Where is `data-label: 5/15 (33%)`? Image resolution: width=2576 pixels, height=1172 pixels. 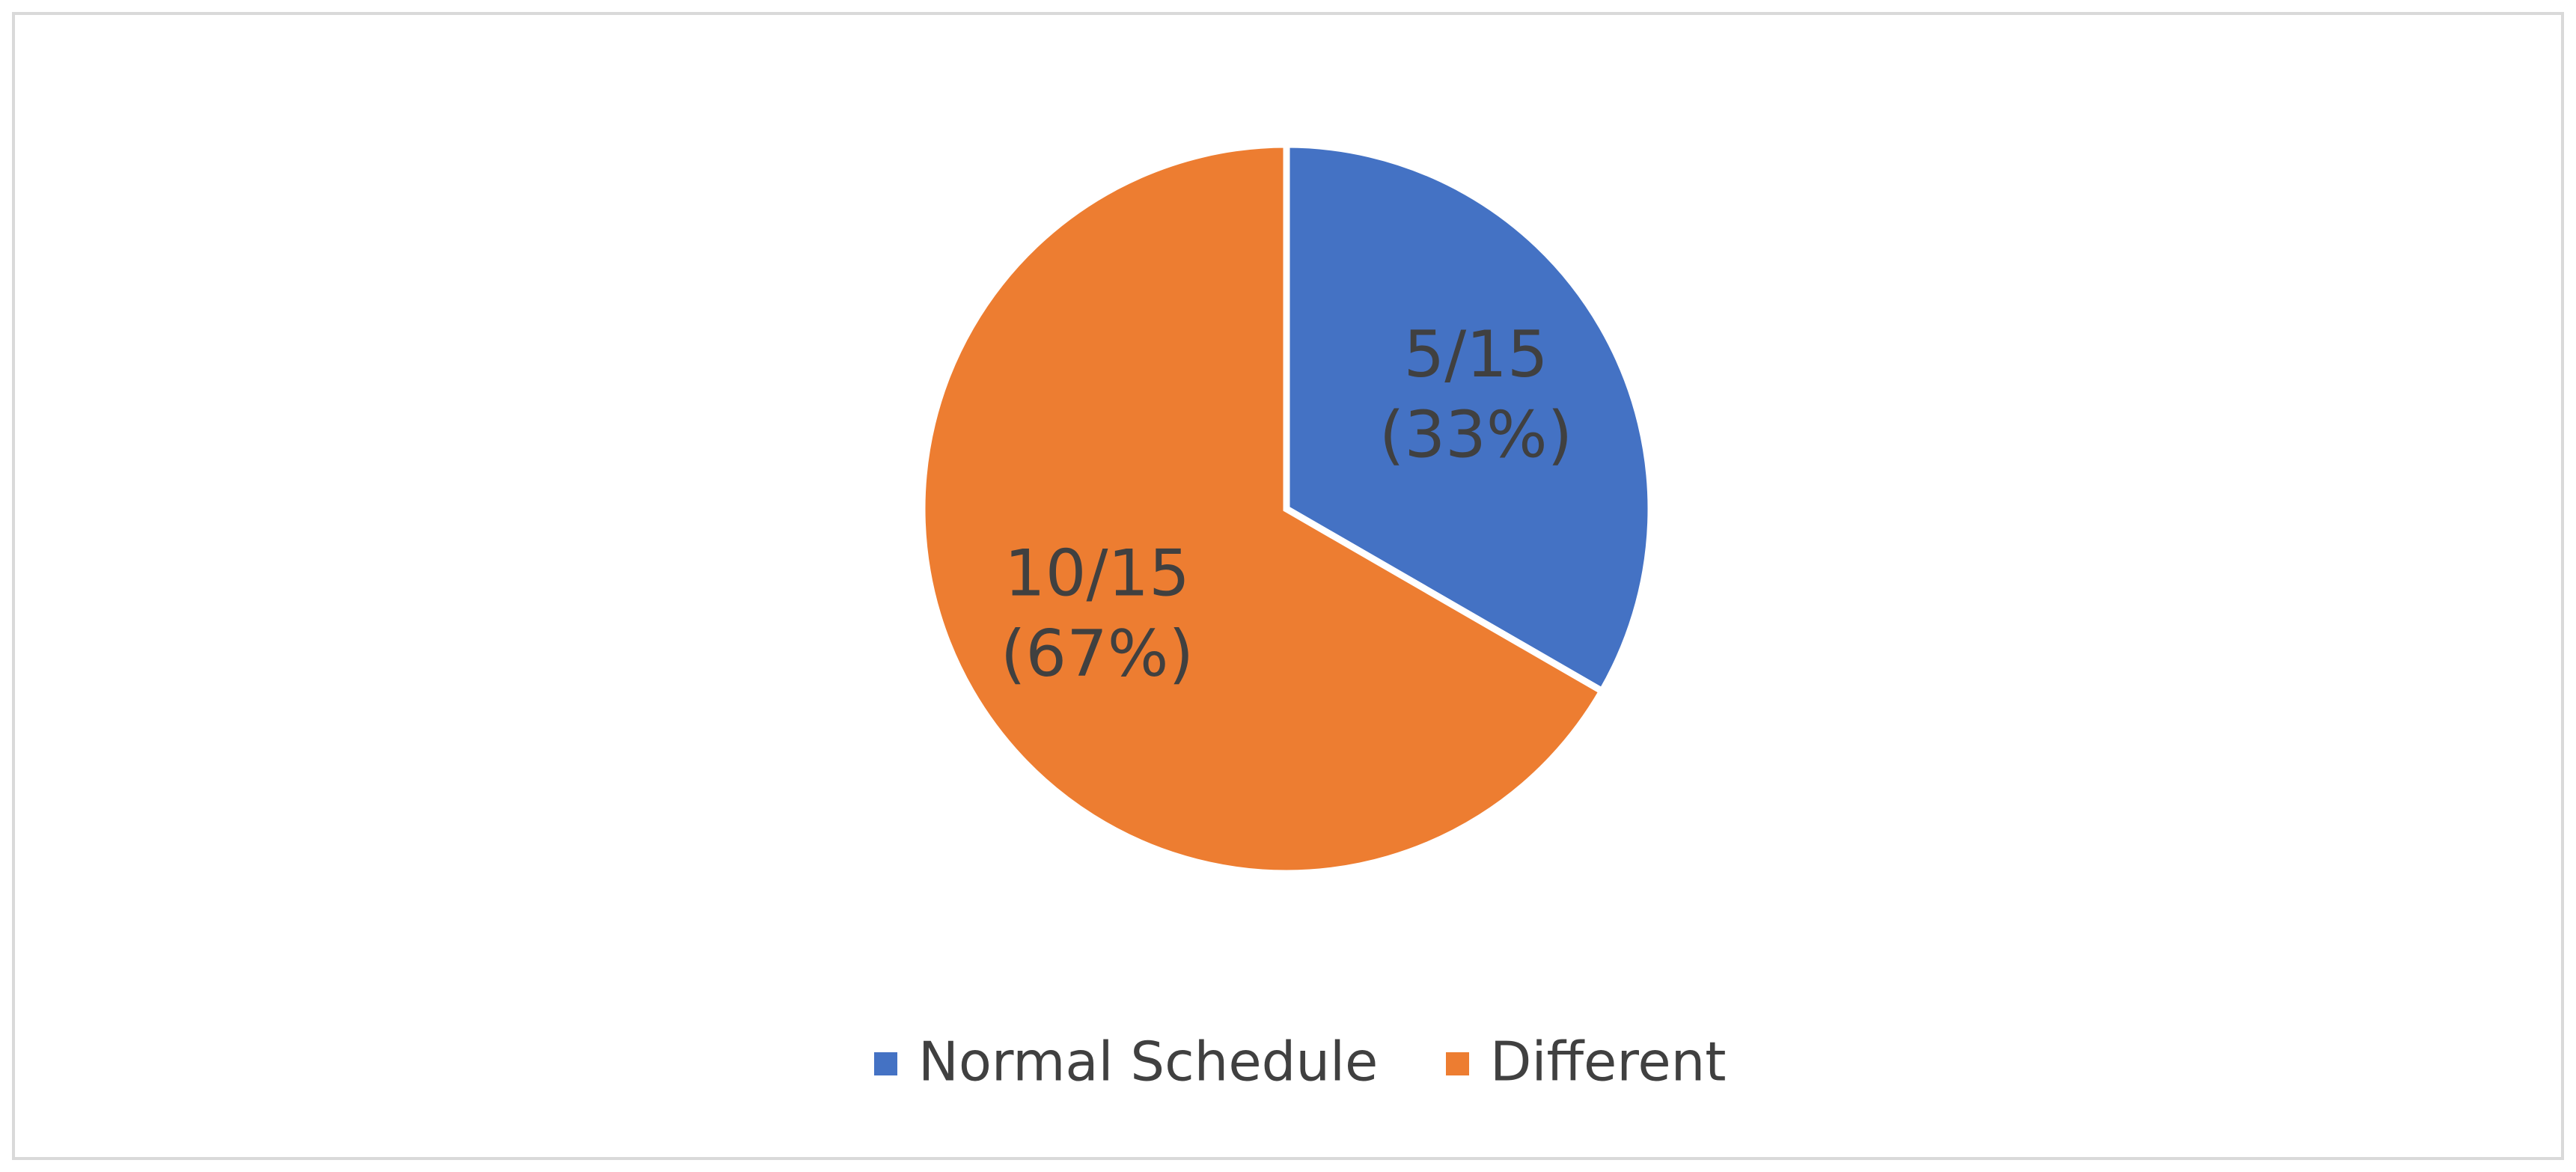
data-label: 5/15 (33%) is located at coordinates (1475, 396).